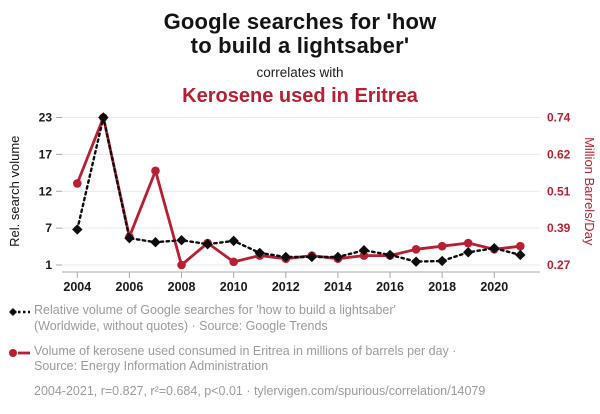 Image resolution: width=600 pixels, height=414 pixels. Describe the element at coordinates (494, 287) in the screenshot. I see `svg-text: 2020` at that location.